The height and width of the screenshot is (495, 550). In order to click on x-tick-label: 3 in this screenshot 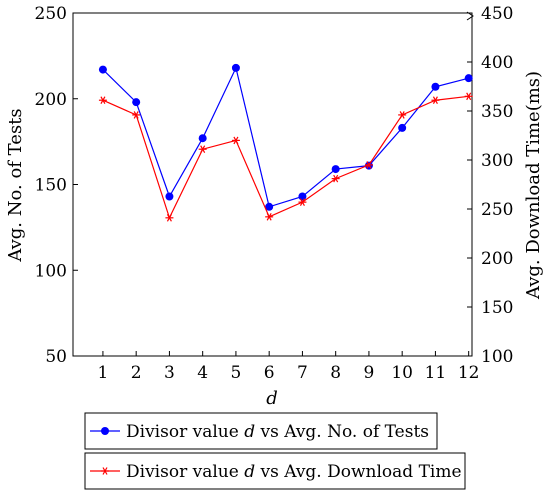, I will do `click(169, 373)`.